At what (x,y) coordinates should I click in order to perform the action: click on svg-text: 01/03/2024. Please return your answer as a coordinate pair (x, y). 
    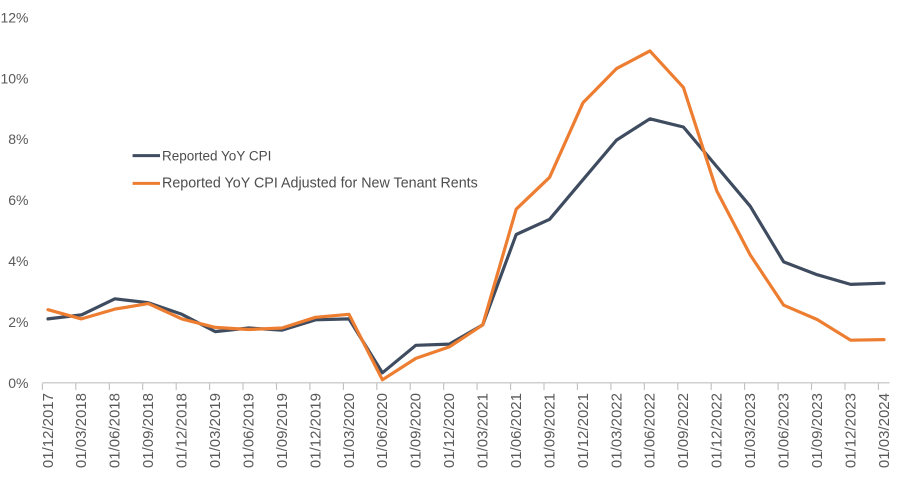
    Looking at the image, I should click on (884, 430).